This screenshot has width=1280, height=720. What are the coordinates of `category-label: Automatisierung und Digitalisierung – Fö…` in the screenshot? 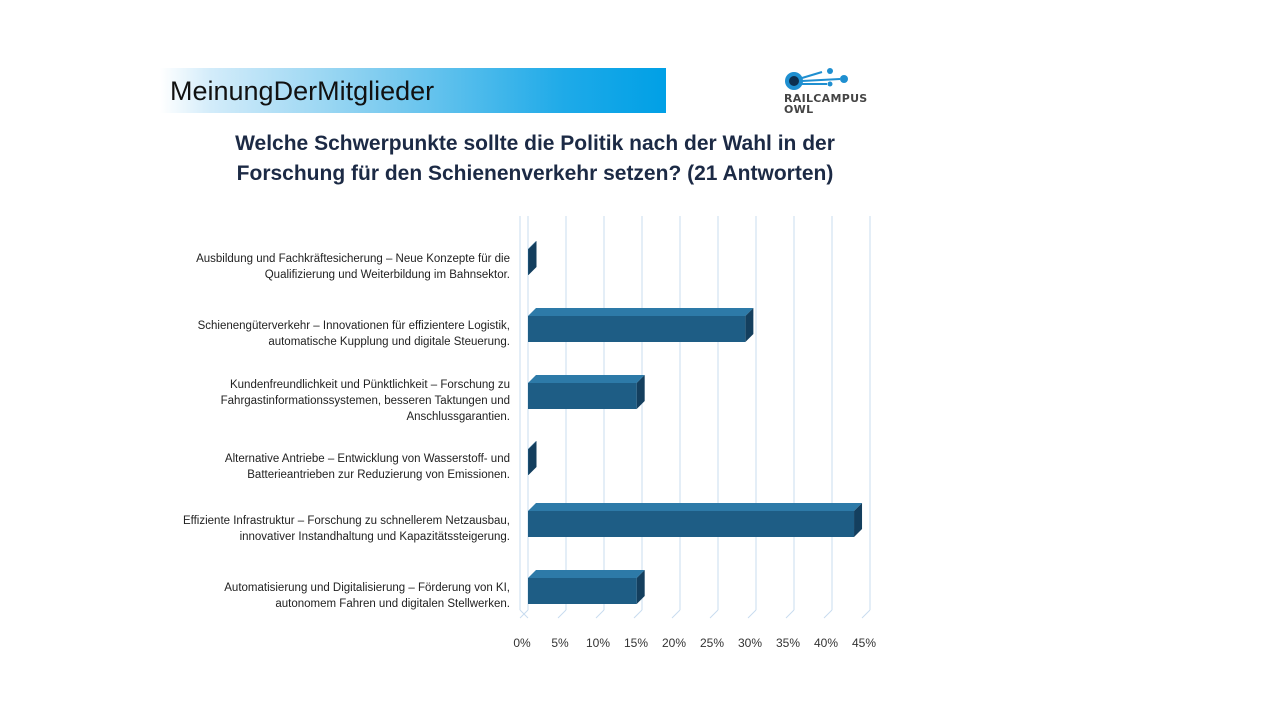 It's located at (325, 596).